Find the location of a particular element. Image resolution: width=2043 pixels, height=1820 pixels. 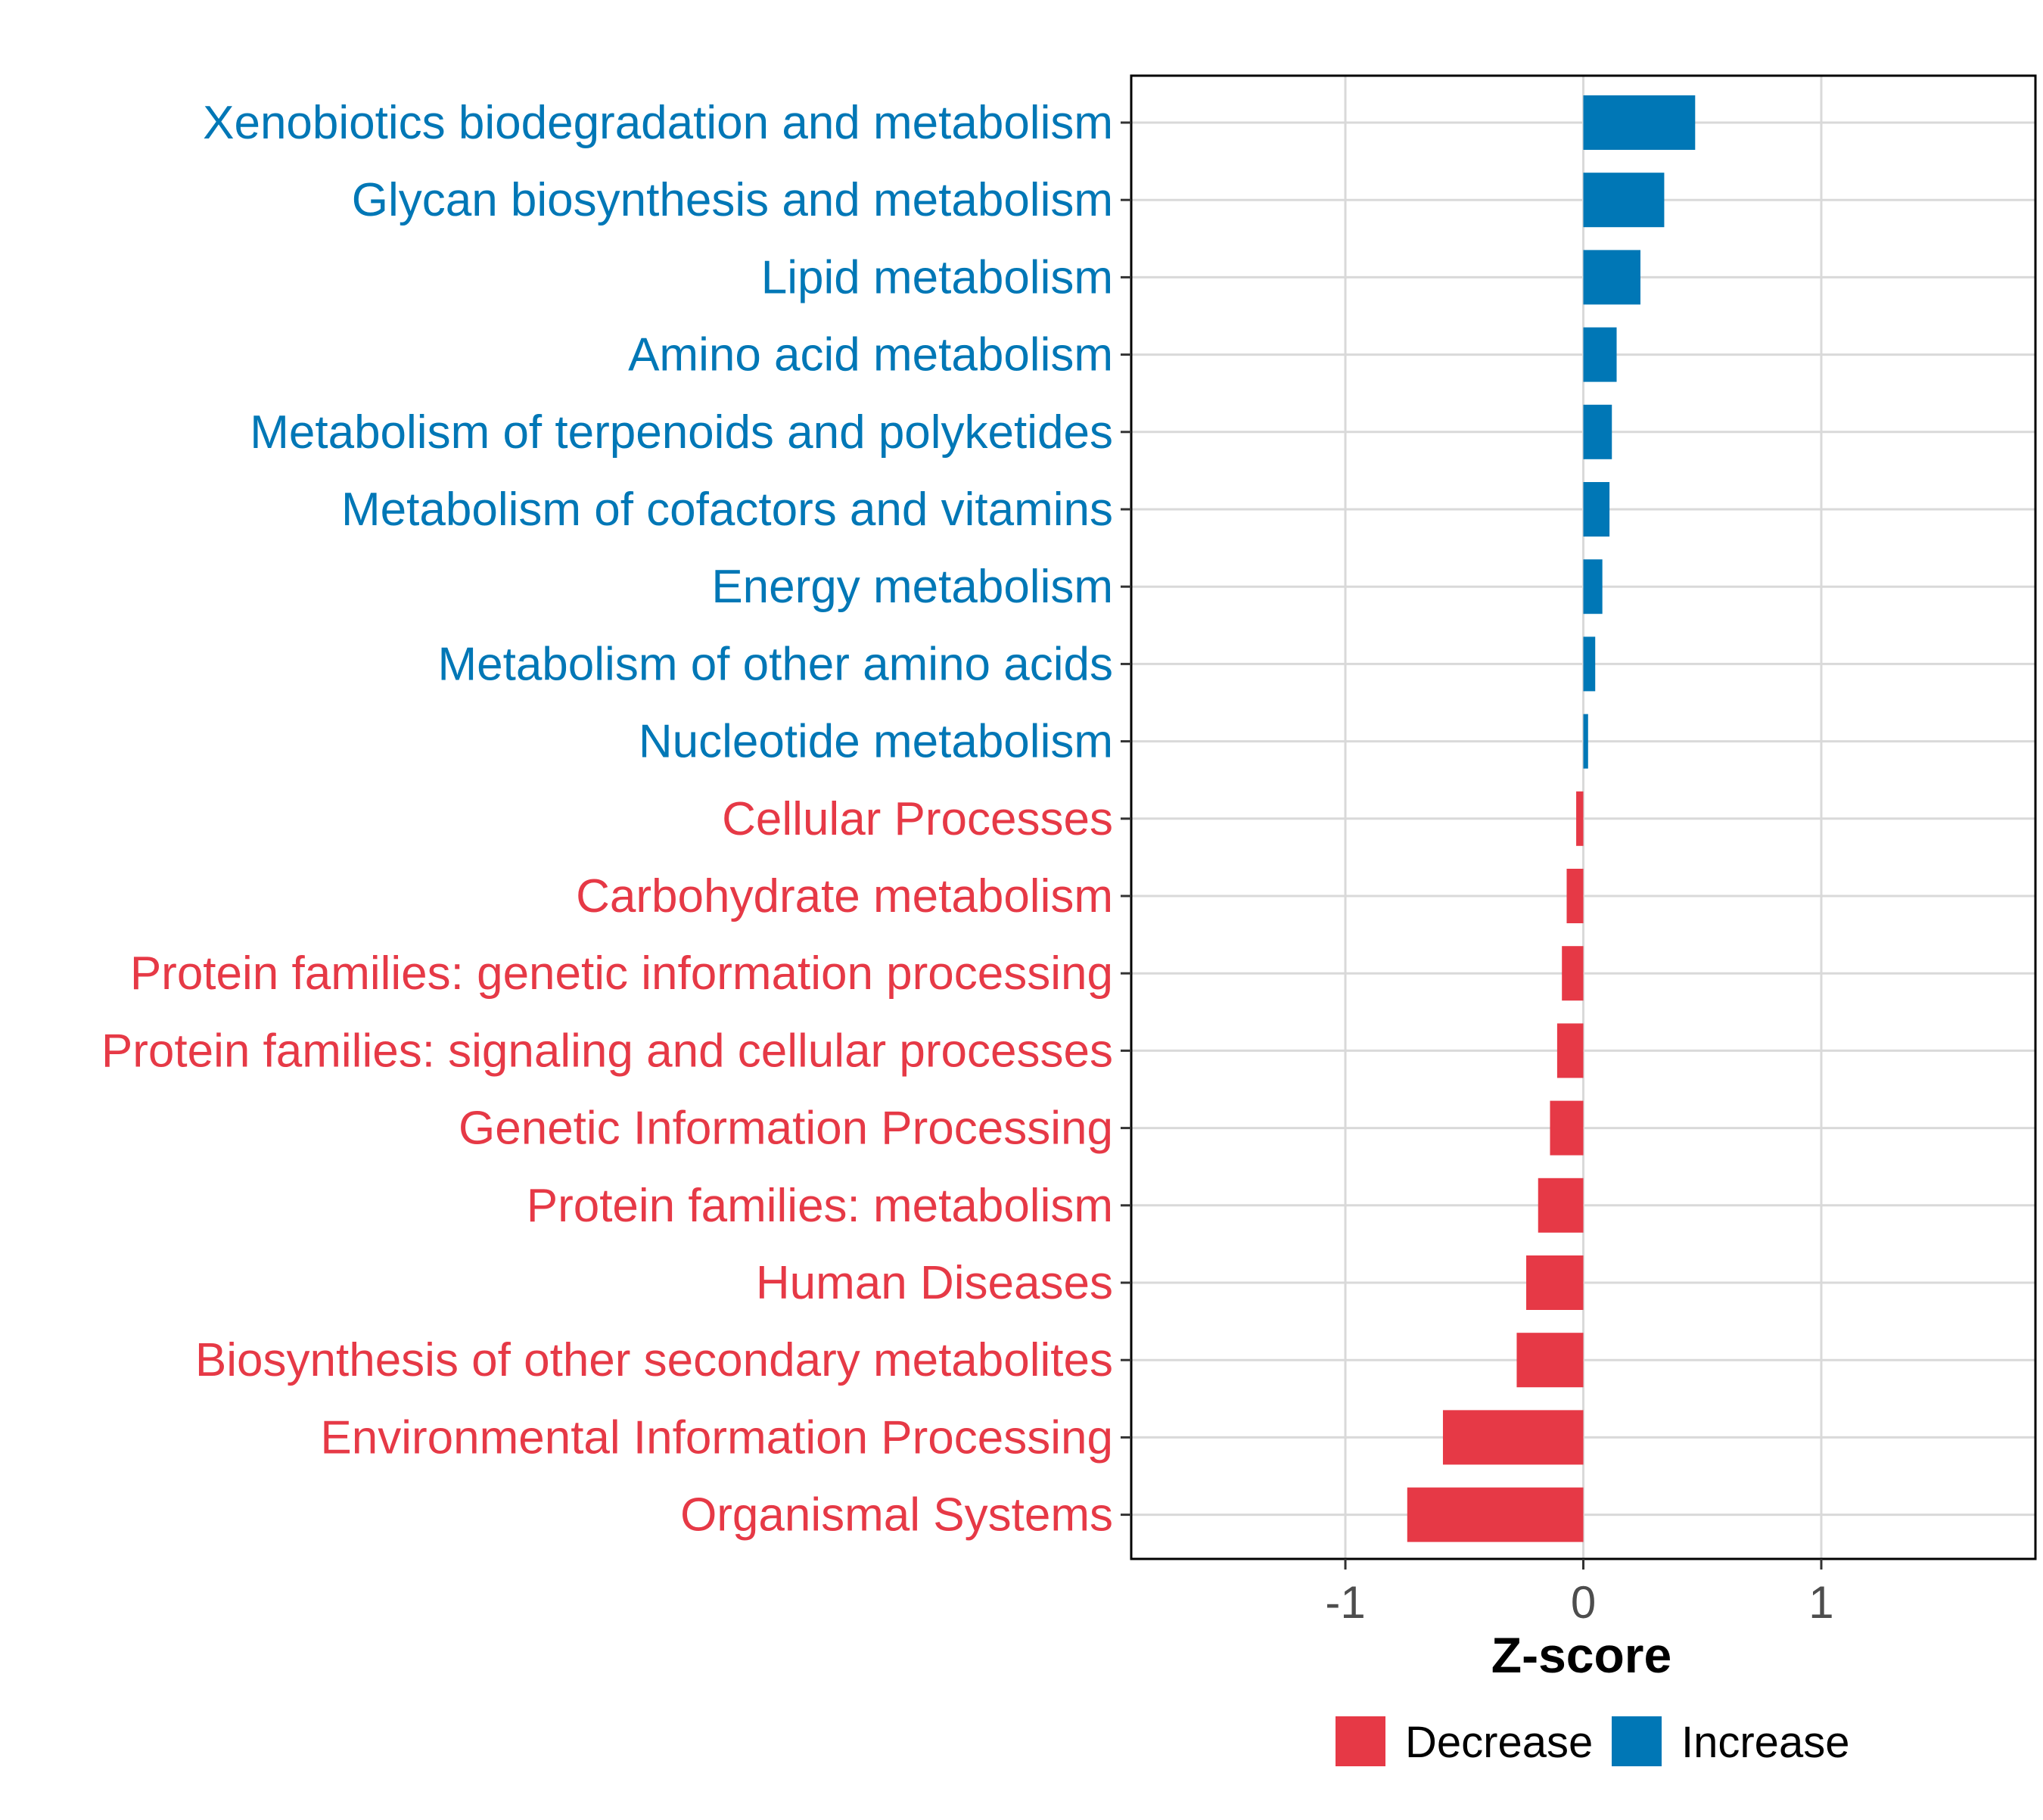

category-label-6: Energy metabolism is located at coordinates (912, 587).